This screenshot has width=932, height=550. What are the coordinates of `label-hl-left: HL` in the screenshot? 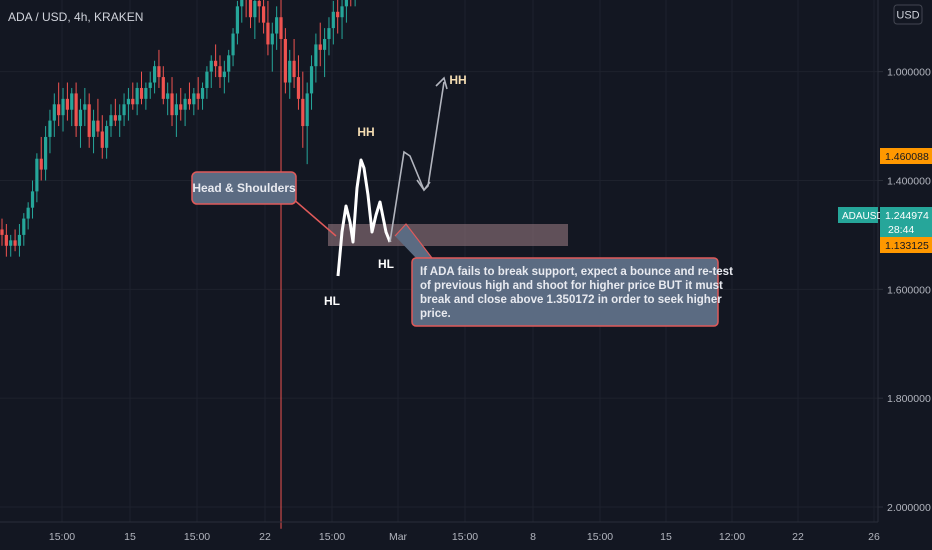 It's located at (332, 301).